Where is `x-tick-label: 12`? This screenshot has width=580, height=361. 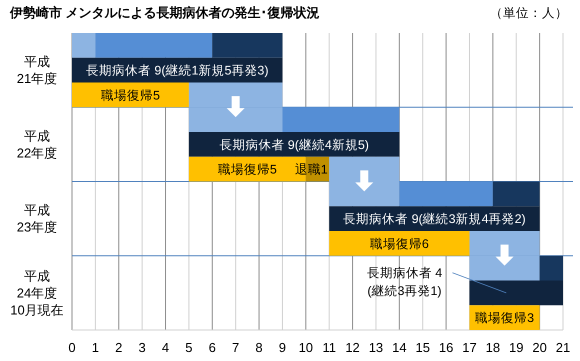
x-tick-label: 12 is located at coordinates (352, 347).